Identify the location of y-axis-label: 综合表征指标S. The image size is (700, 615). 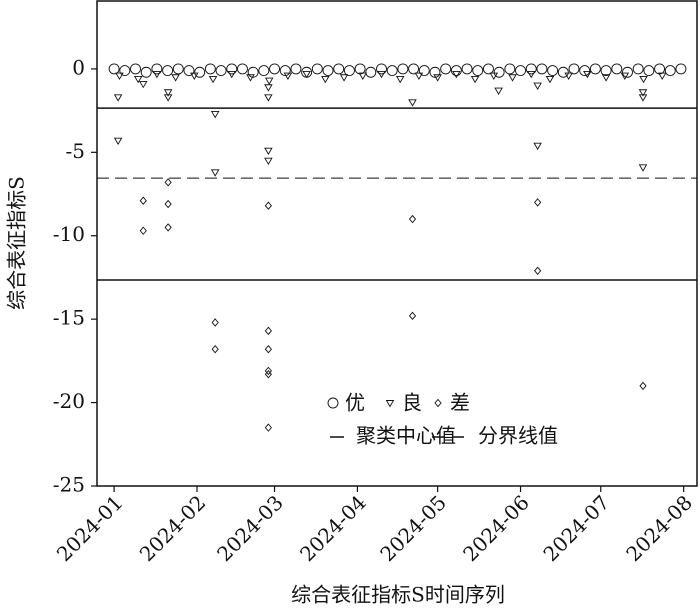
(17, 243).